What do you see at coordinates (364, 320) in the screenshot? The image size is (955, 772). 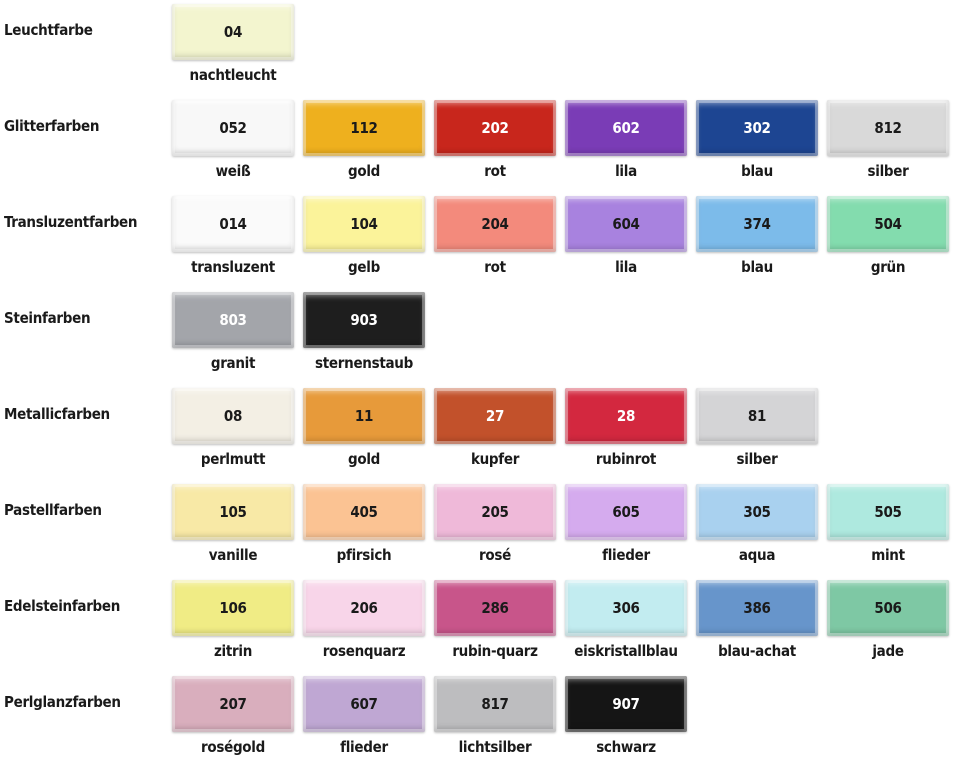 I see `swatch-code: 903` at bounding box center [364, 320].